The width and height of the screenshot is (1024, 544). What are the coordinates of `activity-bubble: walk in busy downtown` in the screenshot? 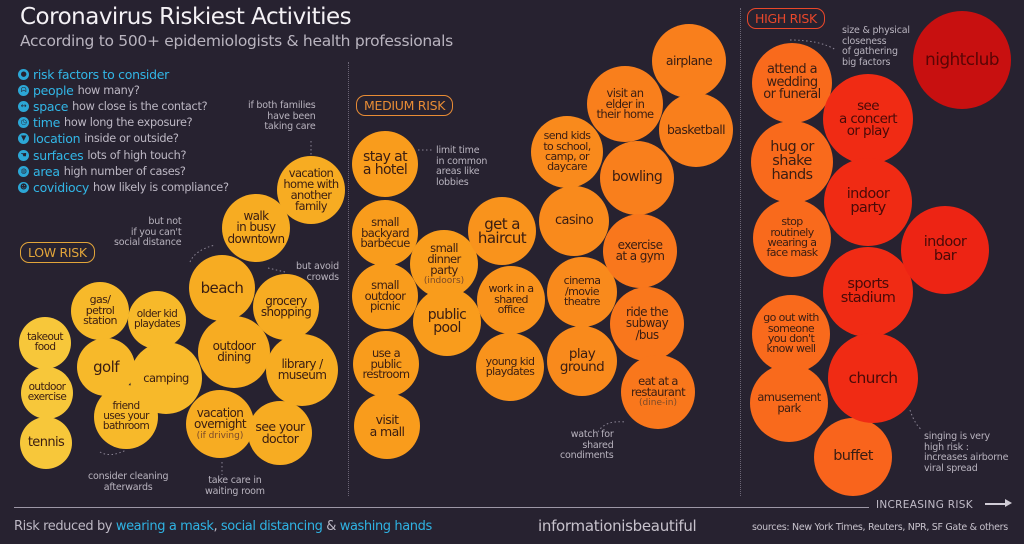 It's located at (256, 228).